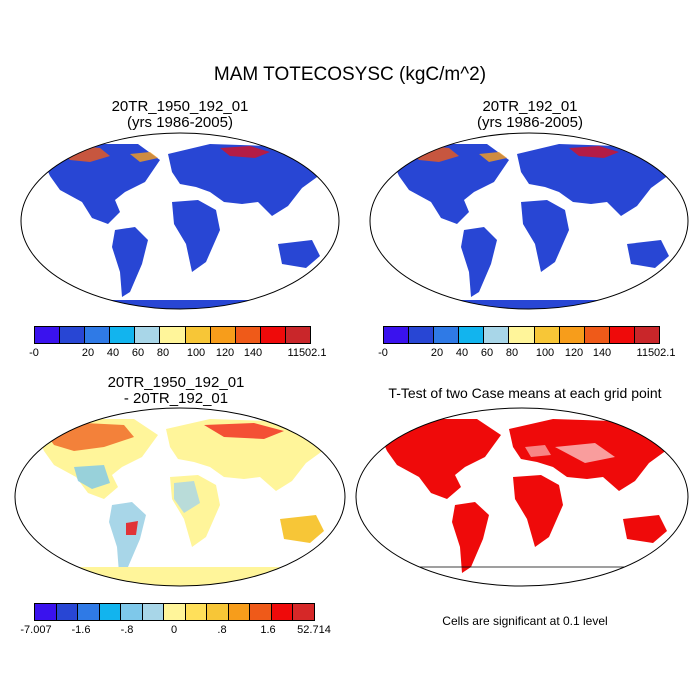 This screenshot has width=700, height=700. I want to click on panel-title-top-left: 20TR_1950_192_01 (yrs 1986-2005), so click(180, 115).